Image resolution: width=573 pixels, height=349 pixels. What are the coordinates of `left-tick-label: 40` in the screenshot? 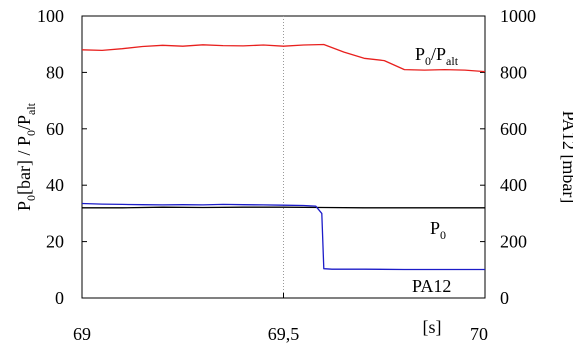 It's located at (55, 185).